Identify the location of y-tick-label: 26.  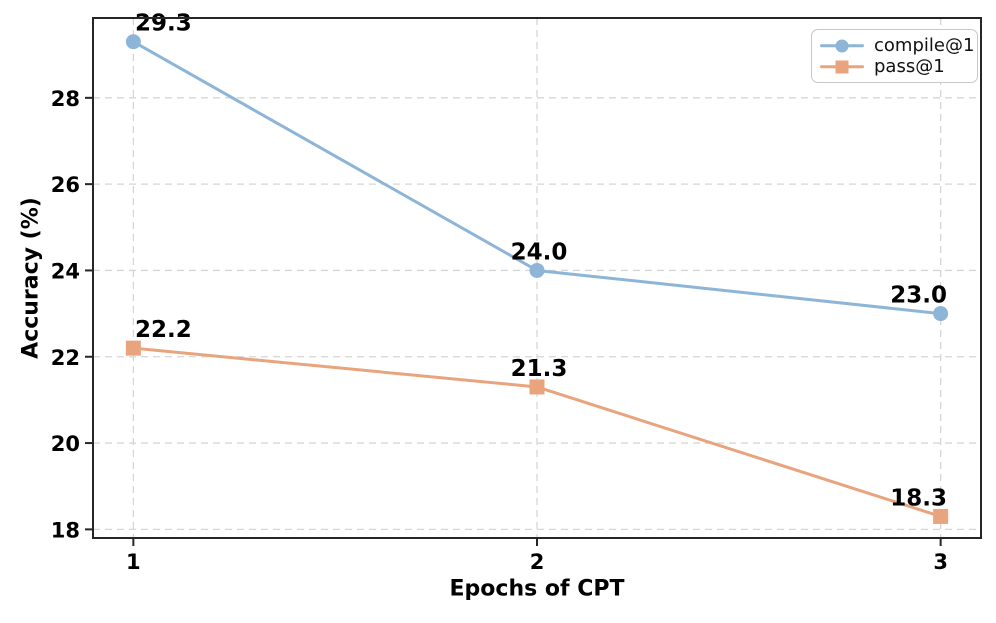
(65, 185).